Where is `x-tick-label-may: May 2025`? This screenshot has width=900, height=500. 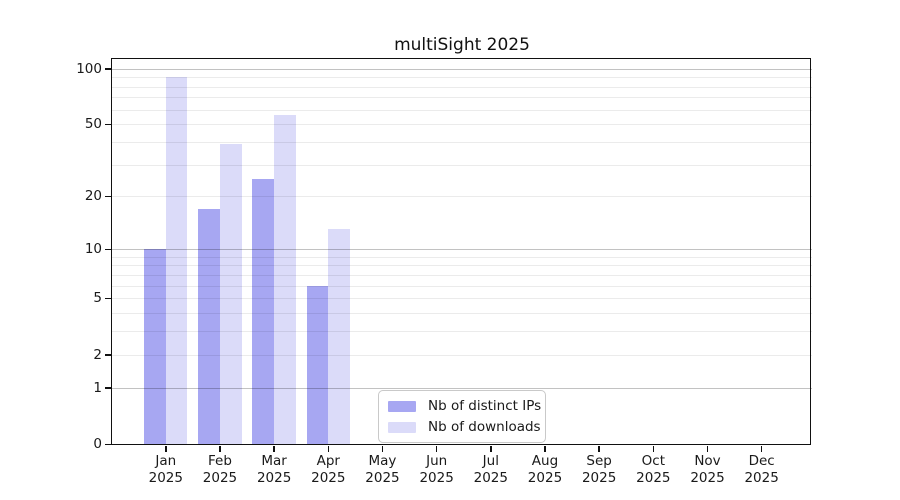
x-tick-label-may: May 2025 is located at coordinates (382, 469).